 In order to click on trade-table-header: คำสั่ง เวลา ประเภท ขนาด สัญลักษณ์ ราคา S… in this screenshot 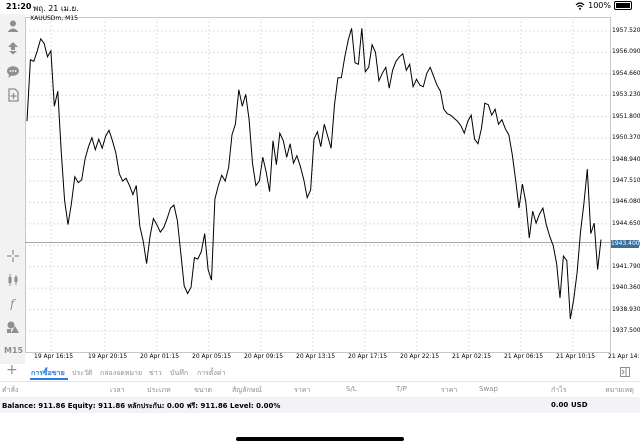, I will do `click(320, 388)`.